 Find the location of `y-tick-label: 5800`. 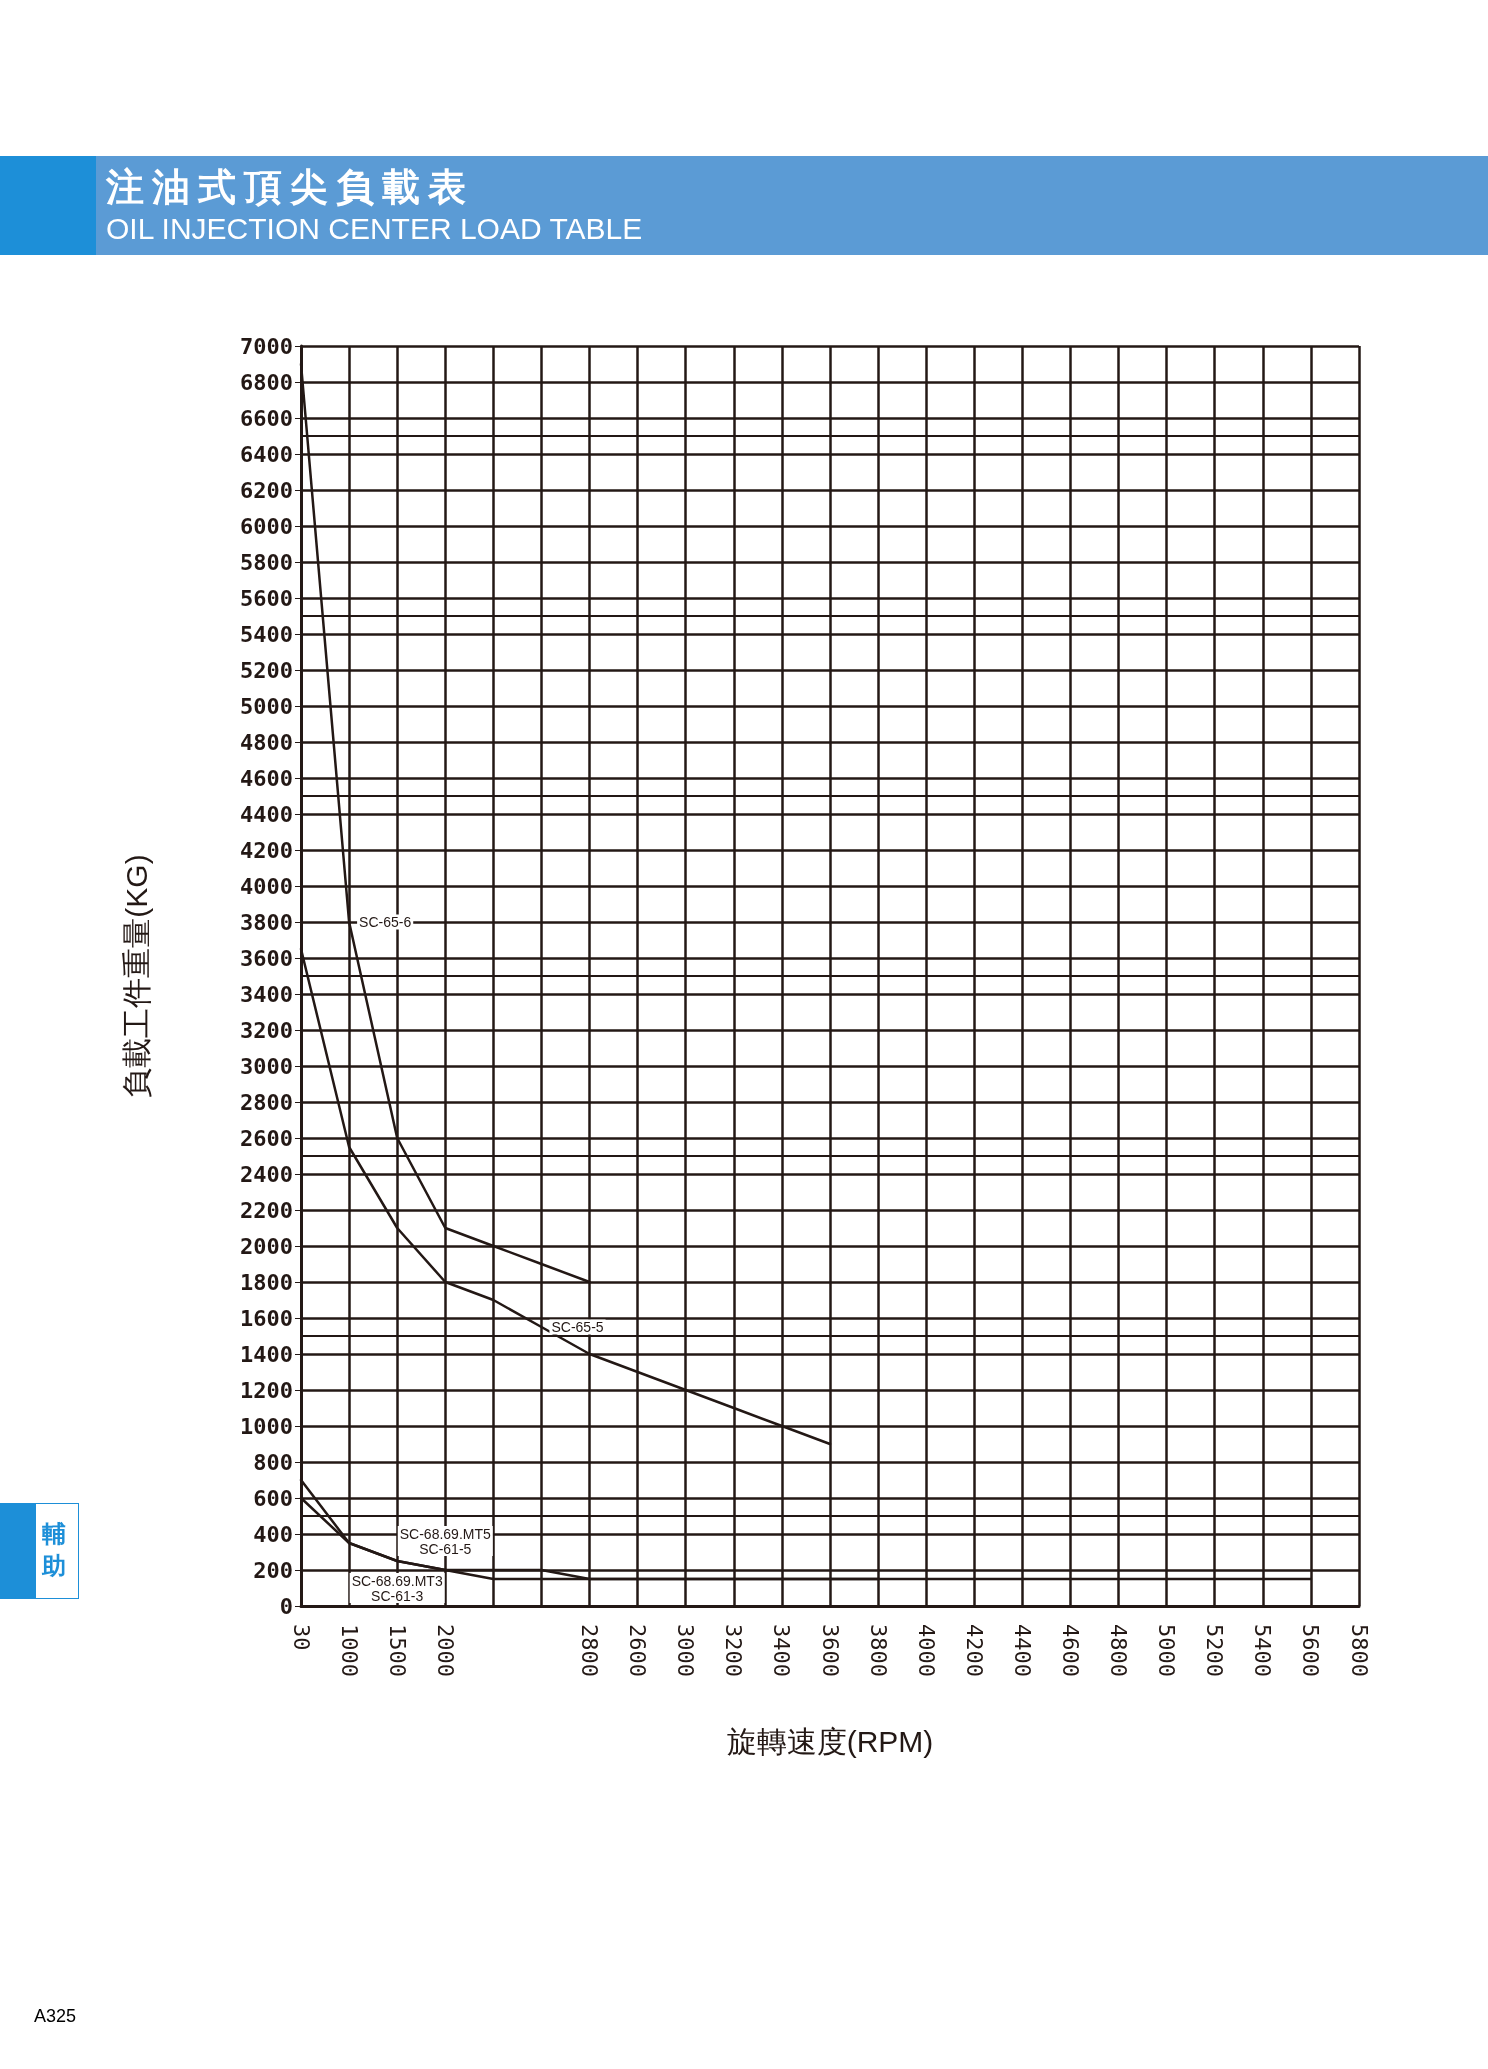

y-tick-label: 5800 is located at coordinates (266, 562).